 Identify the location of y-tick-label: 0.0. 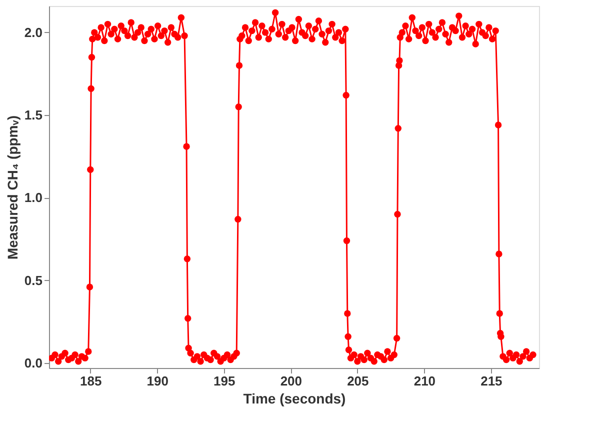
(33, 363).